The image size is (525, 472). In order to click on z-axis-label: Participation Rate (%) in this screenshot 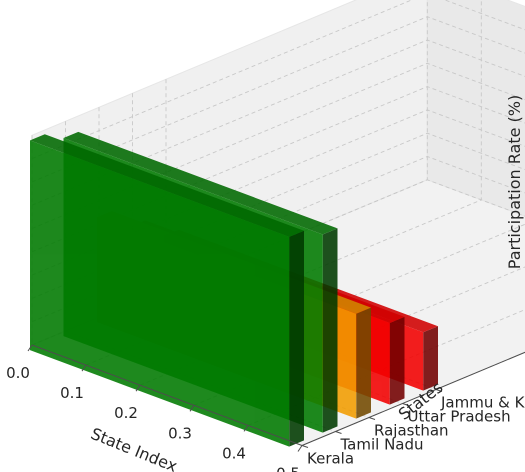, I will do `click(514, 182)`.